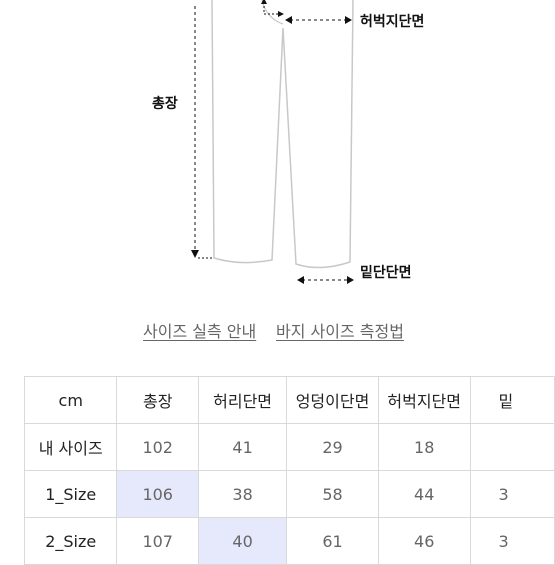 This screenshot has width=555, height=565. I want to click on header-cell: 허벅지단면, so click(424, 400).